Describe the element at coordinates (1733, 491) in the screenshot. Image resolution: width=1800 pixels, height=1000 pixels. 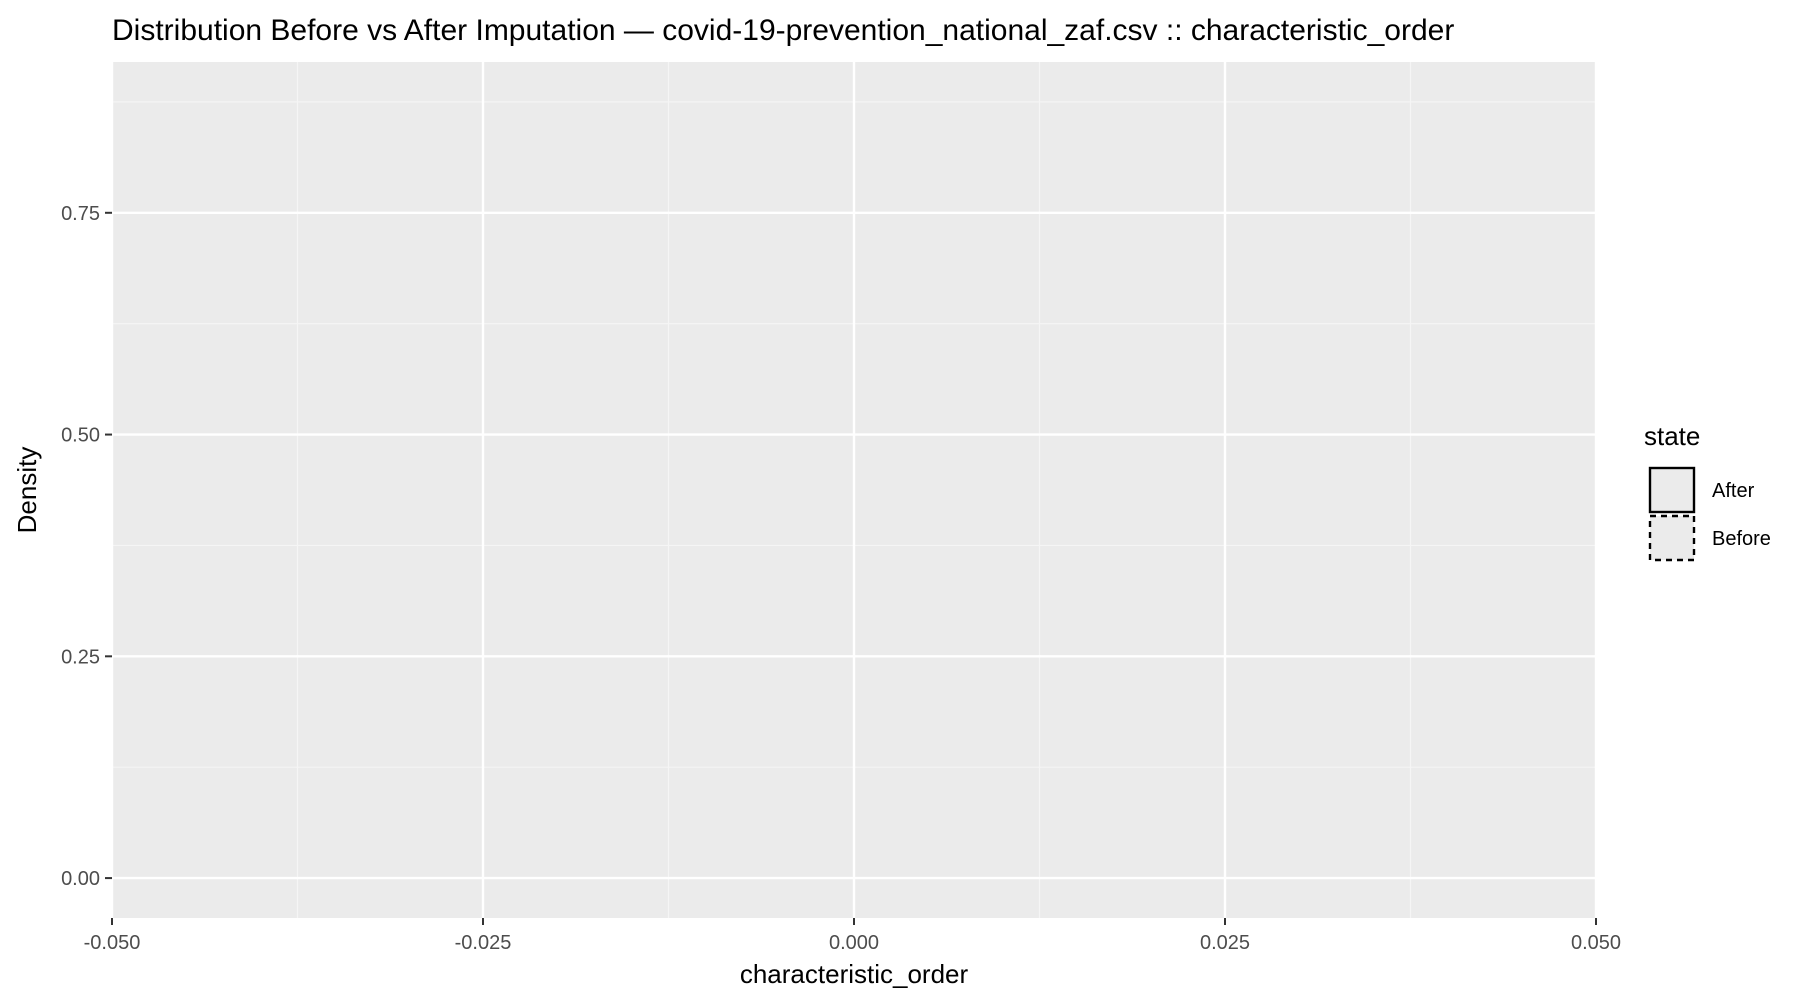
I see `legend-label-after: After` at that location.